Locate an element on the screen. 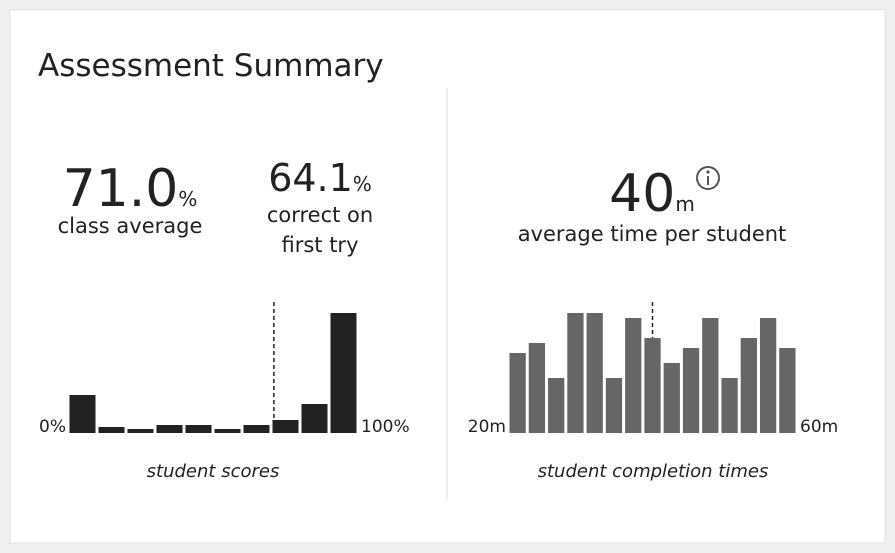 This screenshot has height=553, width=895. stat-value: 64.1% is located at coordinates (320, 178).